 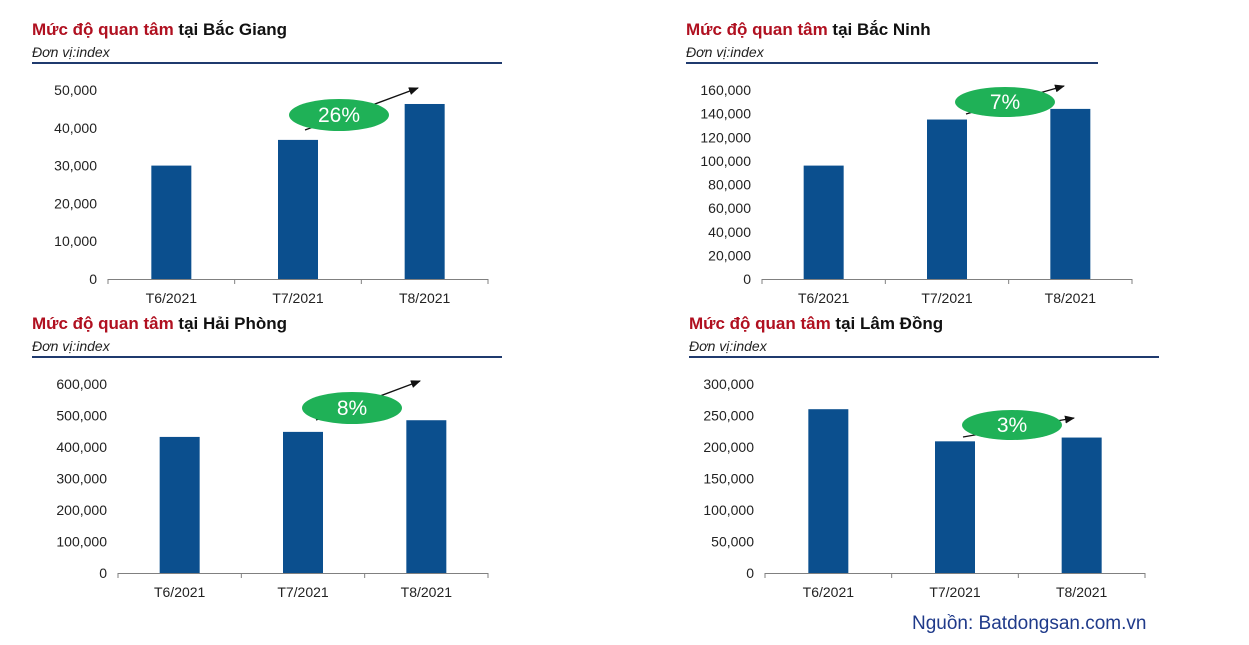 What do you see at coordinates (75, 241) in the screenshot?
I see `y-tick-label: 10,000` at bounding box center [75, 241].